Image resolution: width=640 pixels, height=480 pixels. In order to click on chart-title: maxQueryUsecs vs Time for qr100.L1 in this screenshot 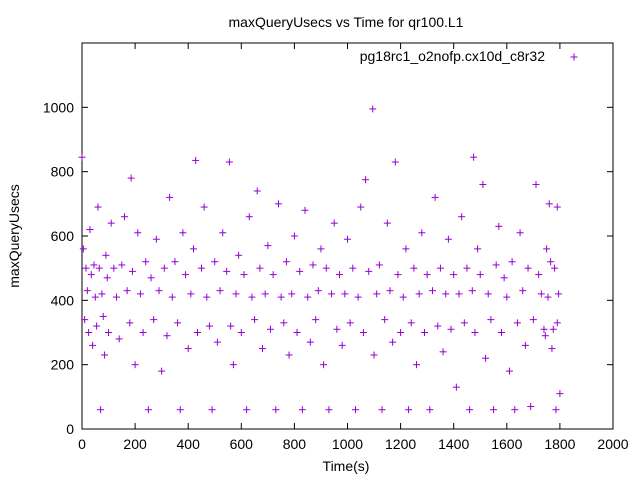, I will do `click(346, 22)`.